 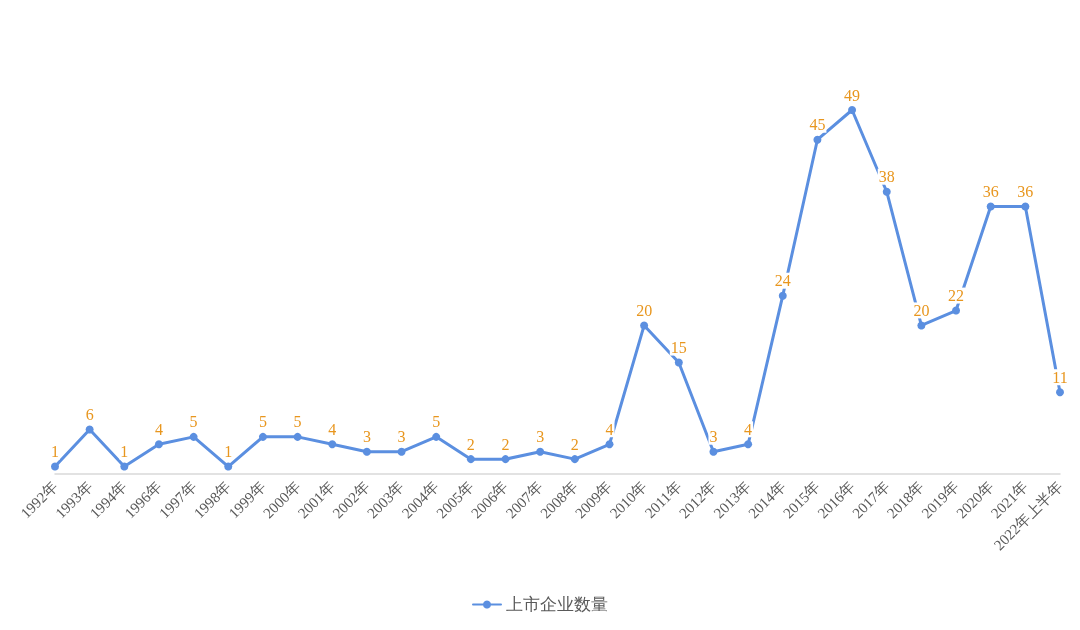 What do you see at coordinates (817, 125) in the screenshot?
I see `data-label: 45` at bounding box center [817, 125].